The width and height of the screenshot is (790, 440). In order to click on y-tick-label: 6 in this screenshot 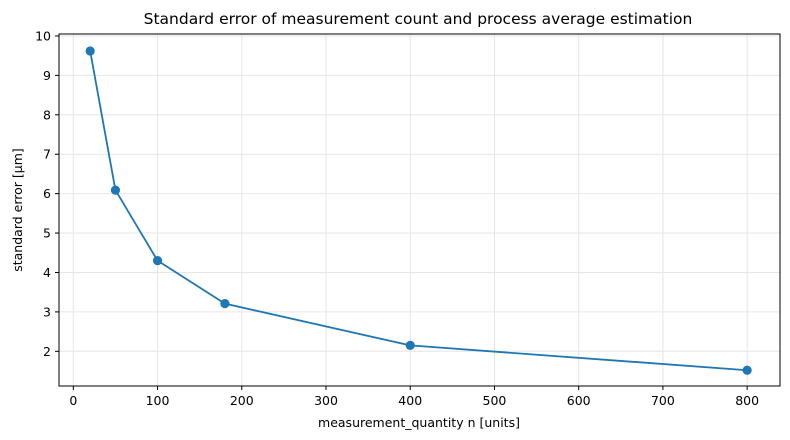, I will do `click(47, 193)`.